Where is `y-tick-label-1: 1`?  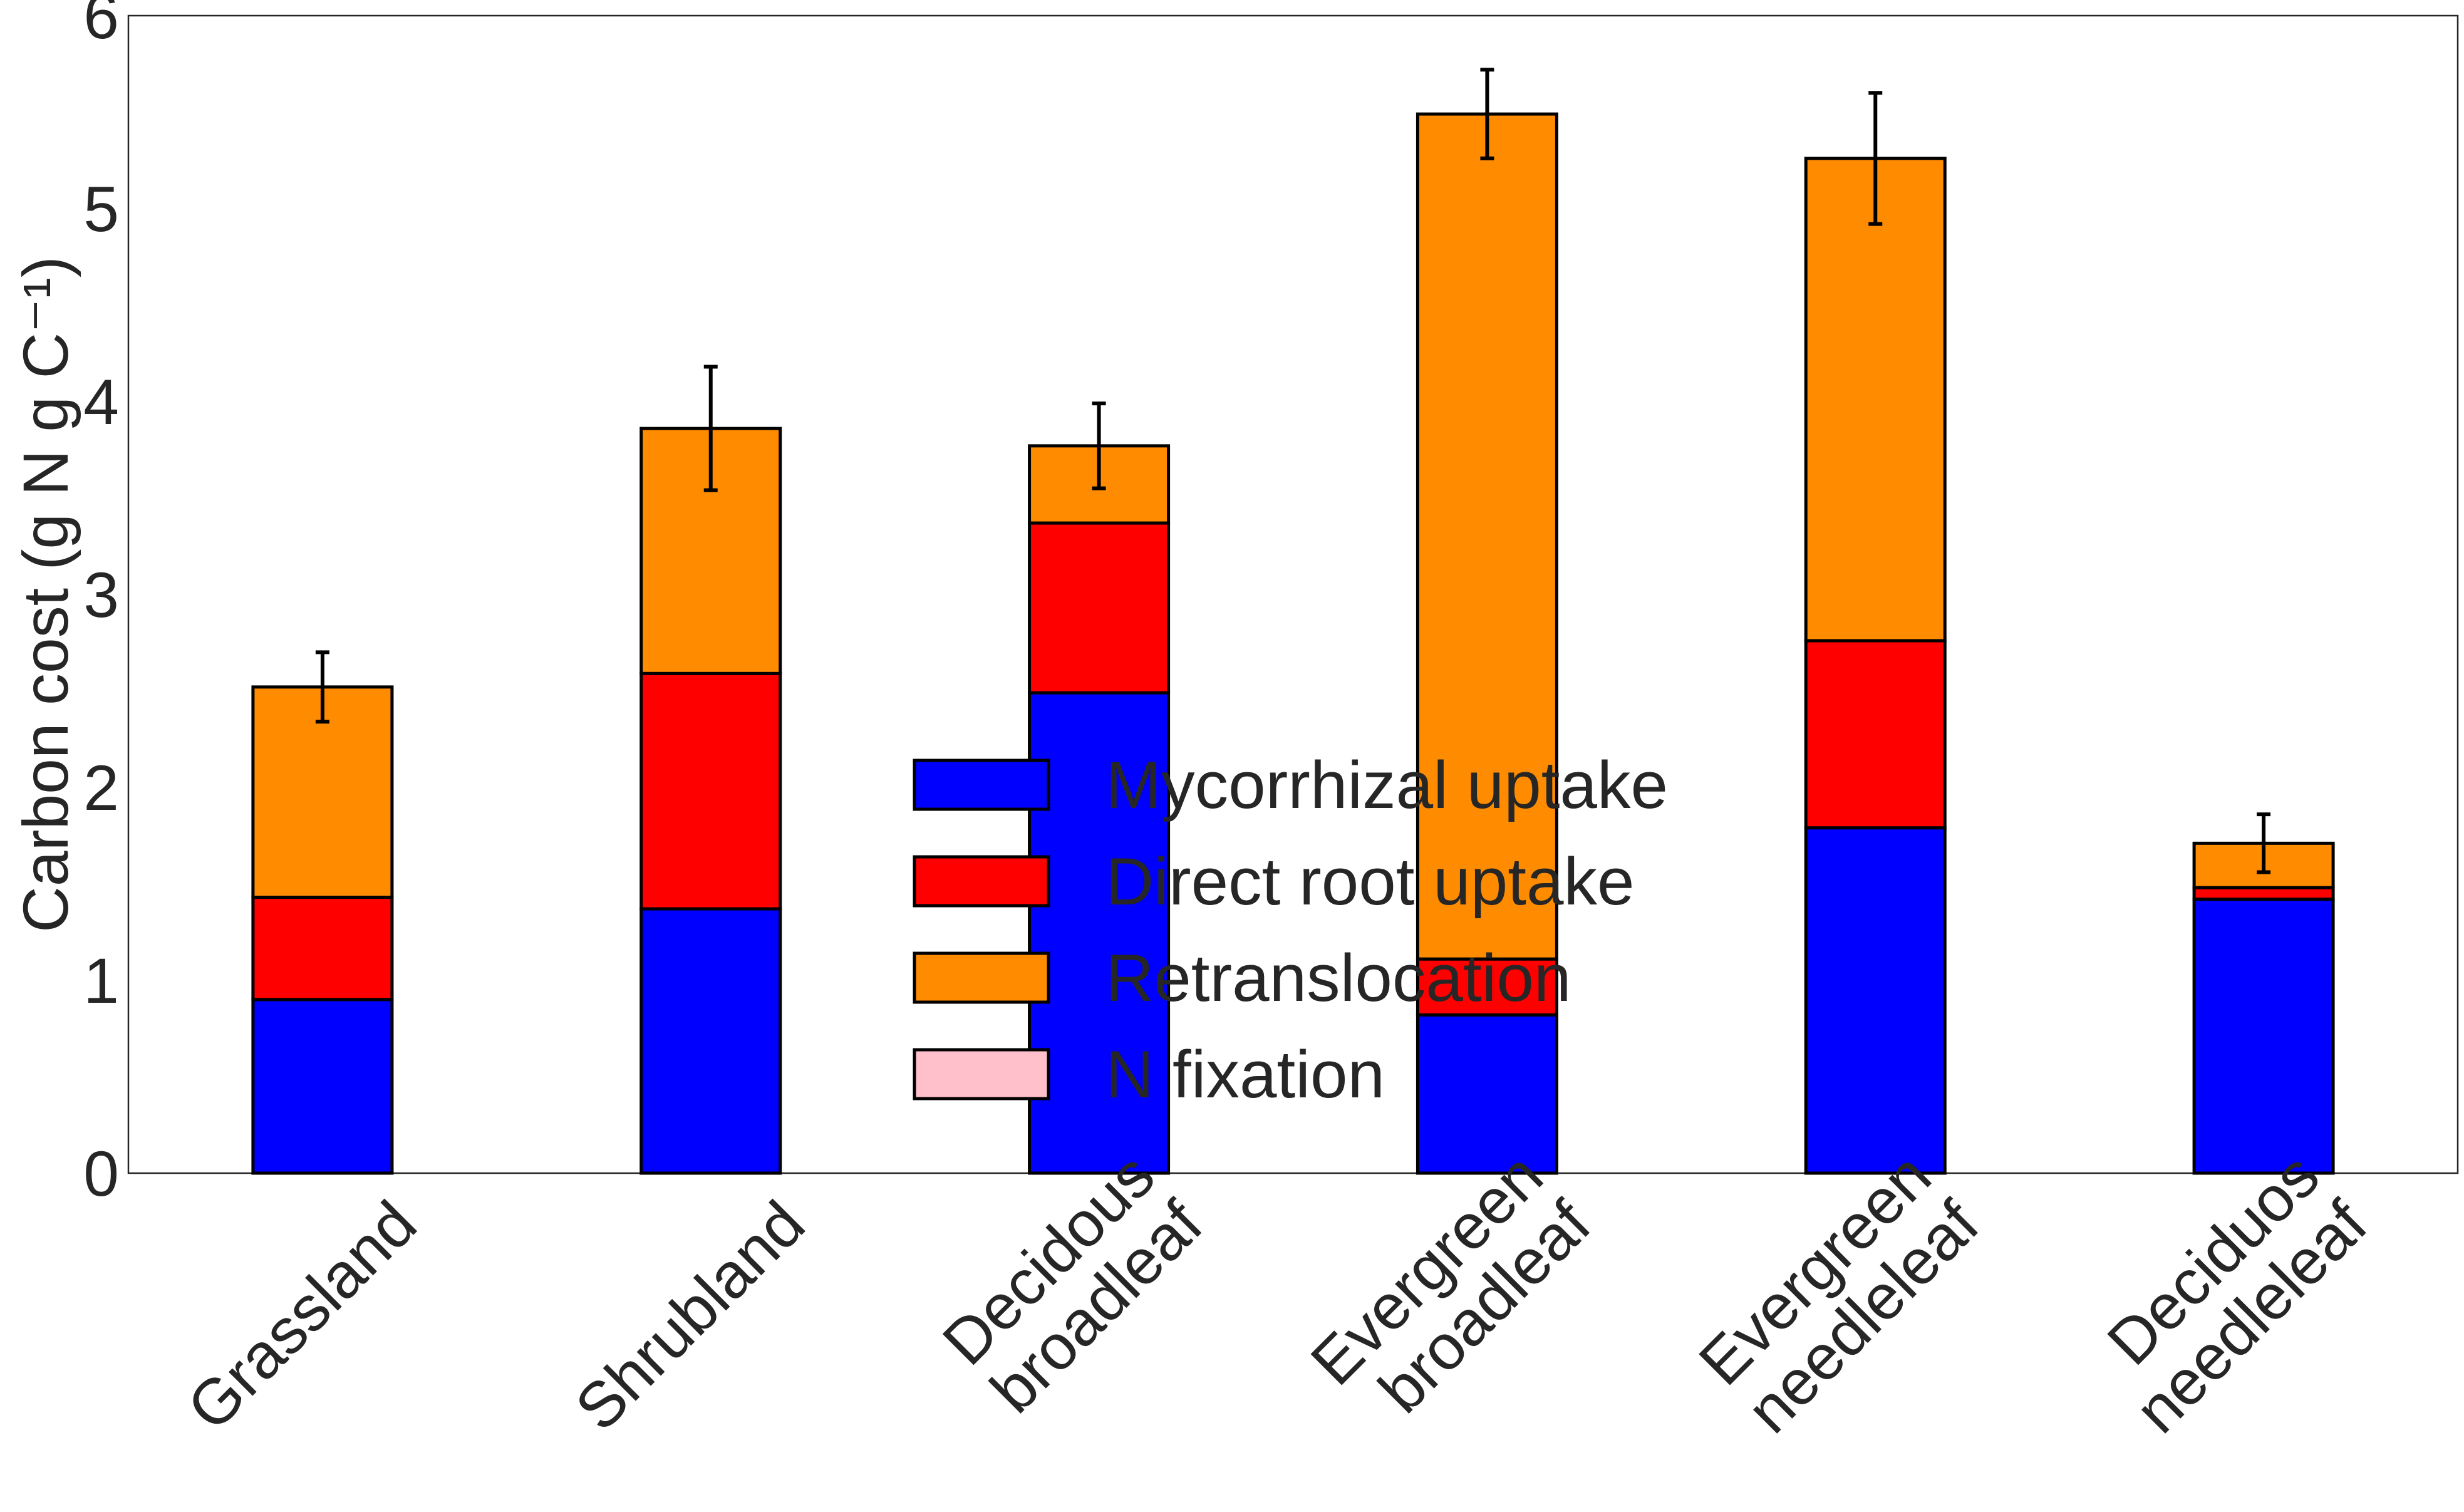 y-tick-label-1: 1 is located at coordinates (101, 981).